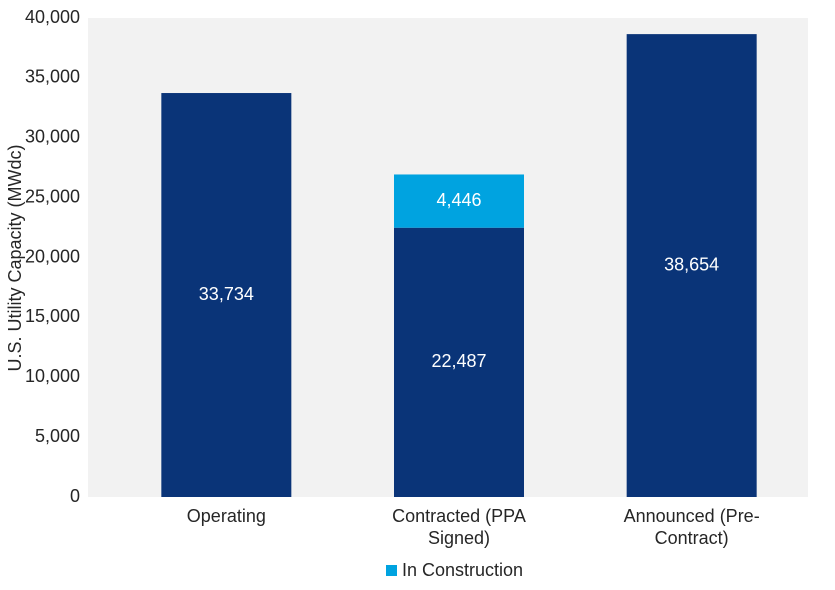 Image resolution: width=835 pixels, height=590 pixels. Describe the element at coordinates (52, 196) in the screenshot. I see `y-tick-label: 25,000` at that location.